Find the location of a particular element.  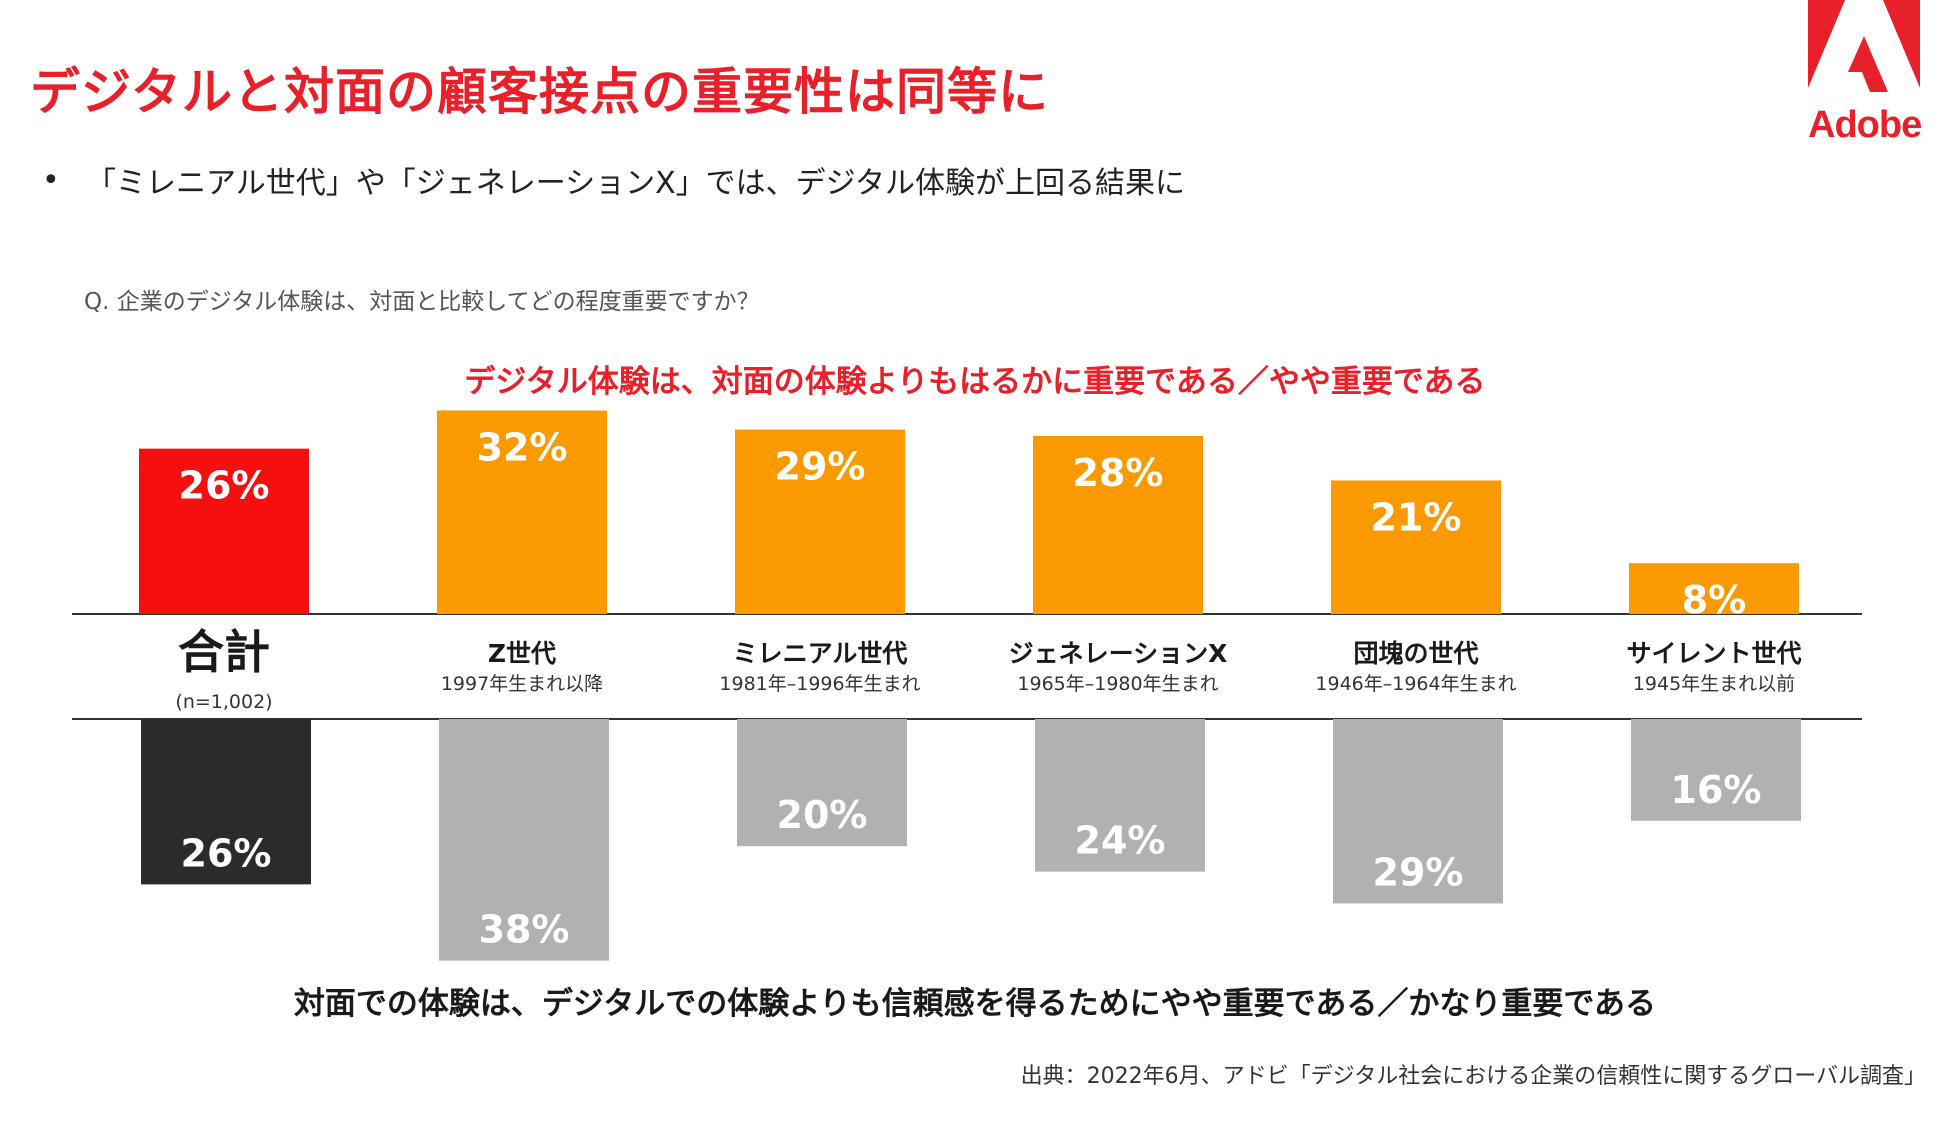

category-sub-3: 1965年–1980年生まれ is located at coordinates (1117, 684).